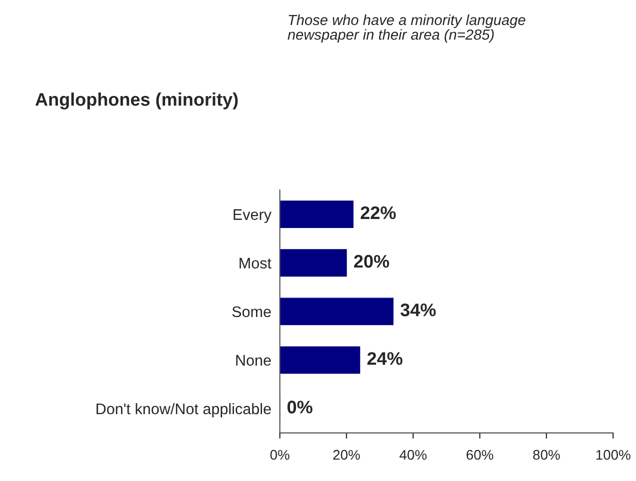 This screenshot has height=481, width=636. Describe the element at coordinates (256, 263) in the screenshot. I see `y-tick-label: Most` at that location.